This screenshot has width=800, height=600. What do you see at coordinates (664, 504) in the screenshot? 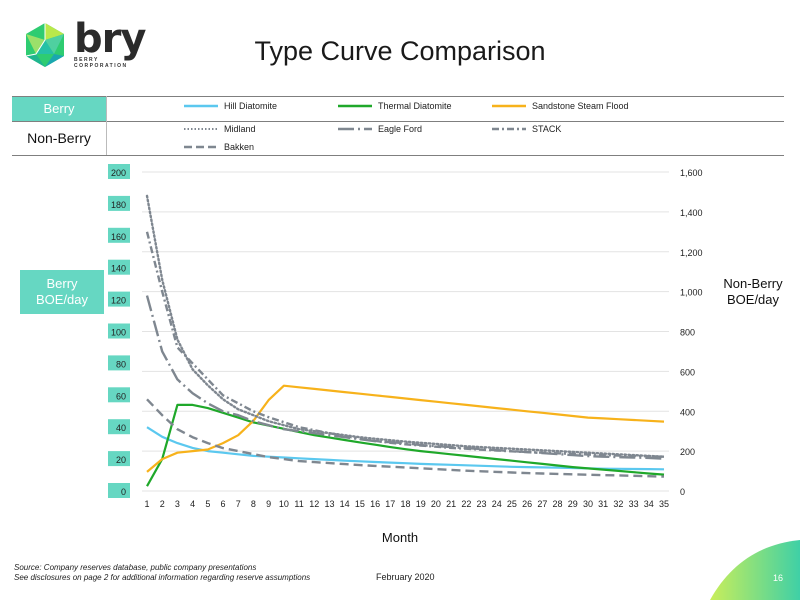
I see `x-tick-label: 35` at bounding box center [664, 504].